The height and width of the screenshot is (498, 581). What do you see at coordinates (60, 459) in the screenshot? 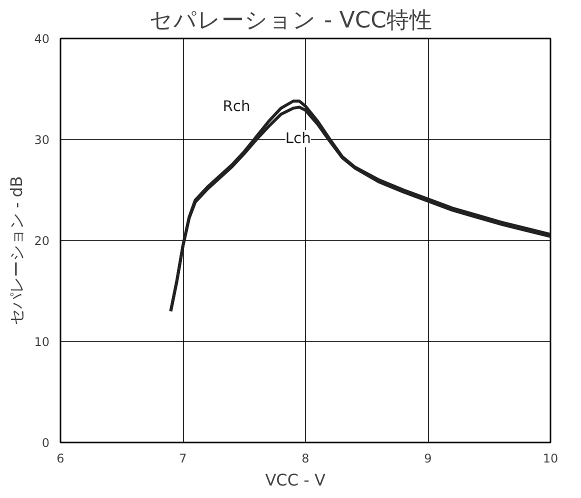
I see `x-tick-label: 6` at bounding box center [60, 459].